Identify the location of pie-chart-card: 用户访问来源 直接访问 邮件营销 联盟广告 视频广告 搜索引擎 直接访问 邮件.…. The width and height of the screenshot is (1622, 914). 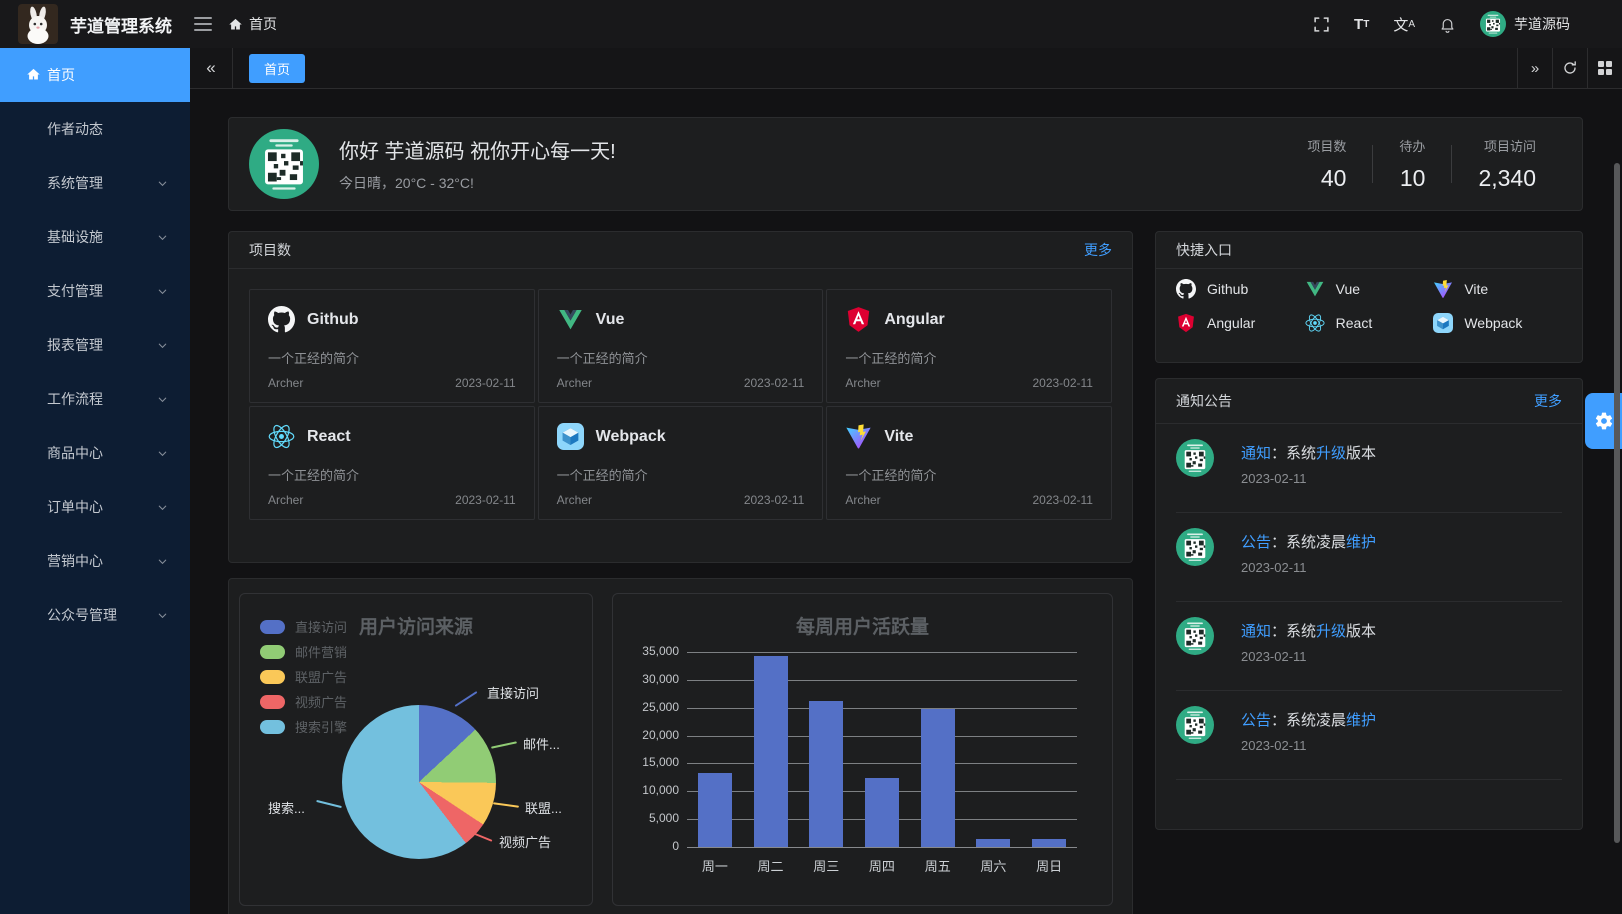
(416, 749).